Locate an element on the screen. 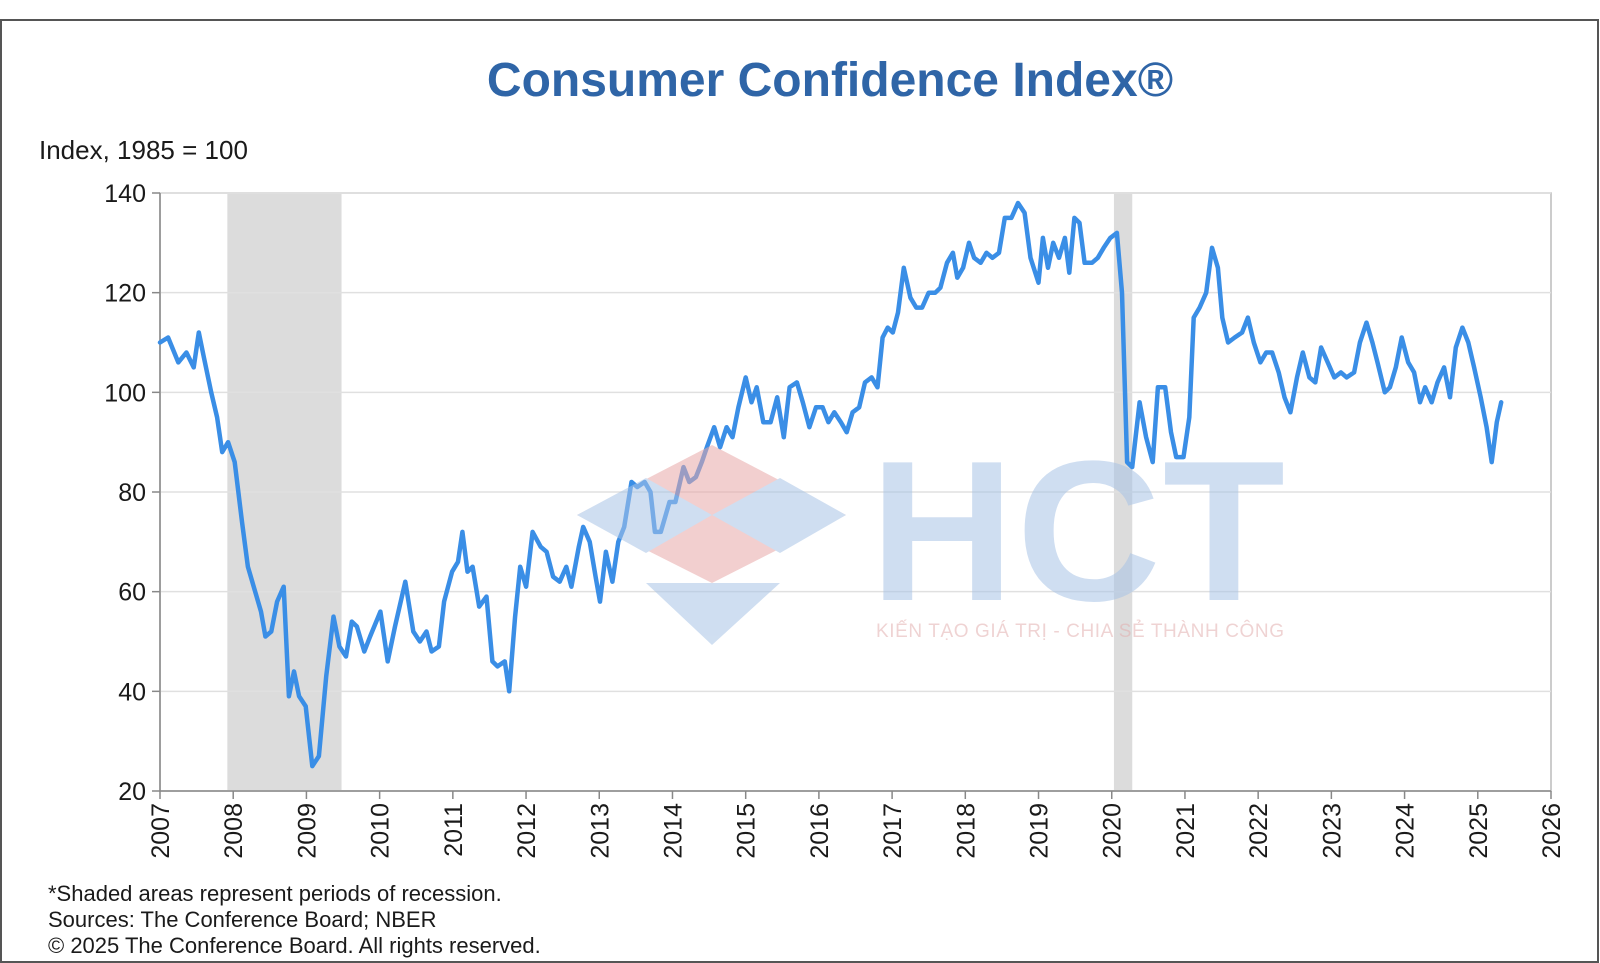 Image resolution: width=1600 pixels, height=963 pixels. y-tick-label: 20 is located at coordinates (132, 792).